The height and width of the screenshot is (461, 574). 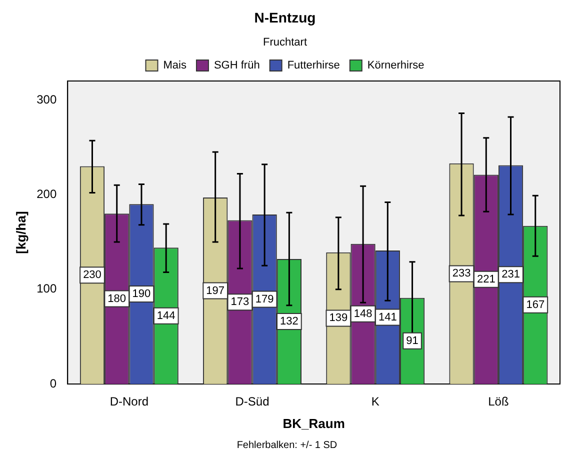 I want to click on y-axis-title: [kg/ha], so click(x=20, y=232).